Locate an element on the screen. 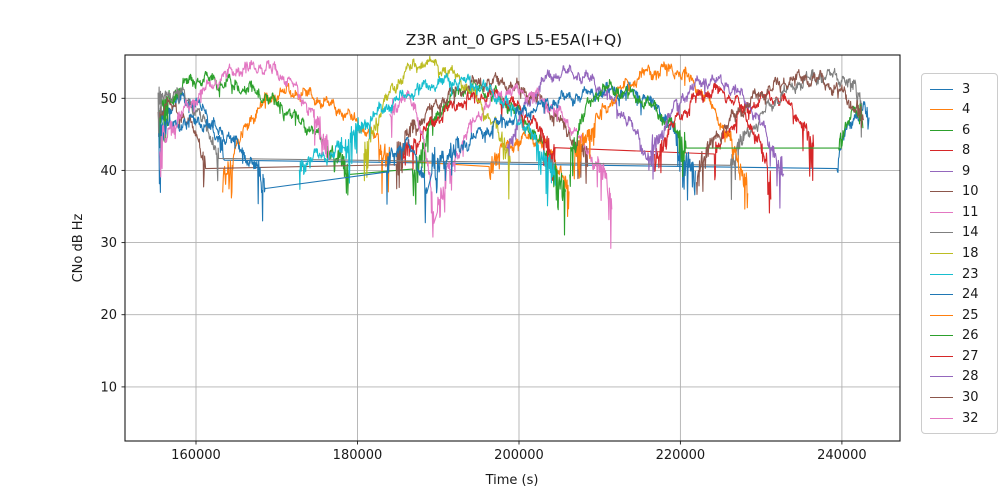 The height and width of the screenshot is (500, 1000). legend-label: 25 is located at coordinates (970, 315).